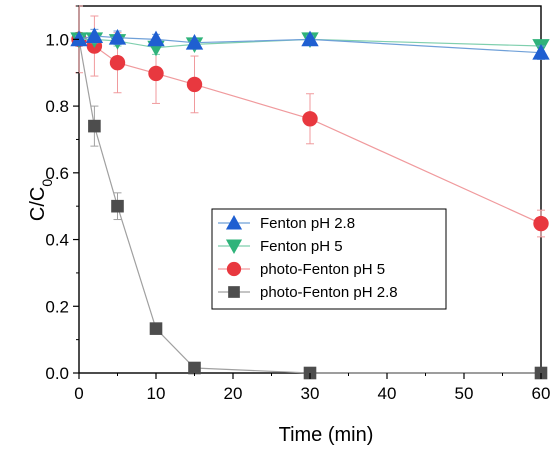  What do you see at coordinates (47, 183) in the screenshot?
I see `y-axis-title-subscript: 0` at bounding box center [47, 183].